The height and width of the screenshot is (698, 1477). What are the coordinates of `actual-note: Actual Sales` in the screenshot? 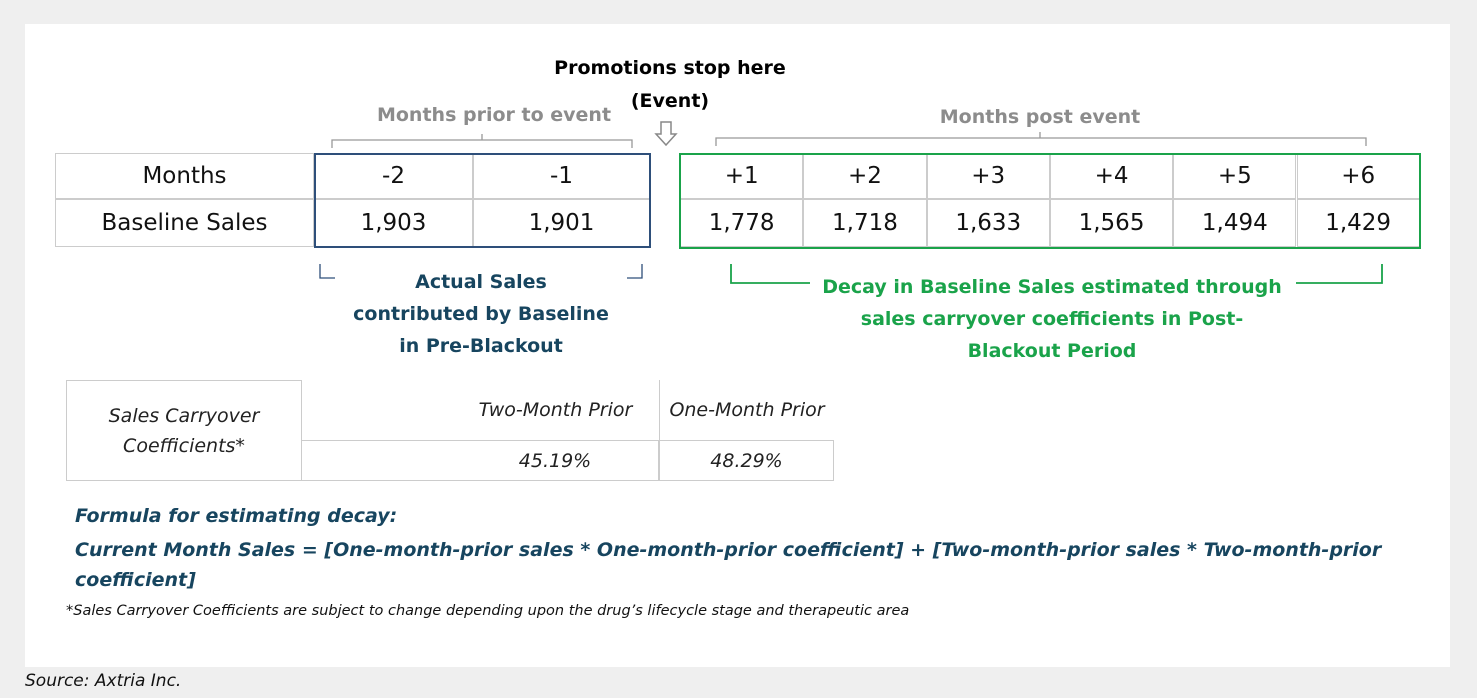 It's located at (481, 282).